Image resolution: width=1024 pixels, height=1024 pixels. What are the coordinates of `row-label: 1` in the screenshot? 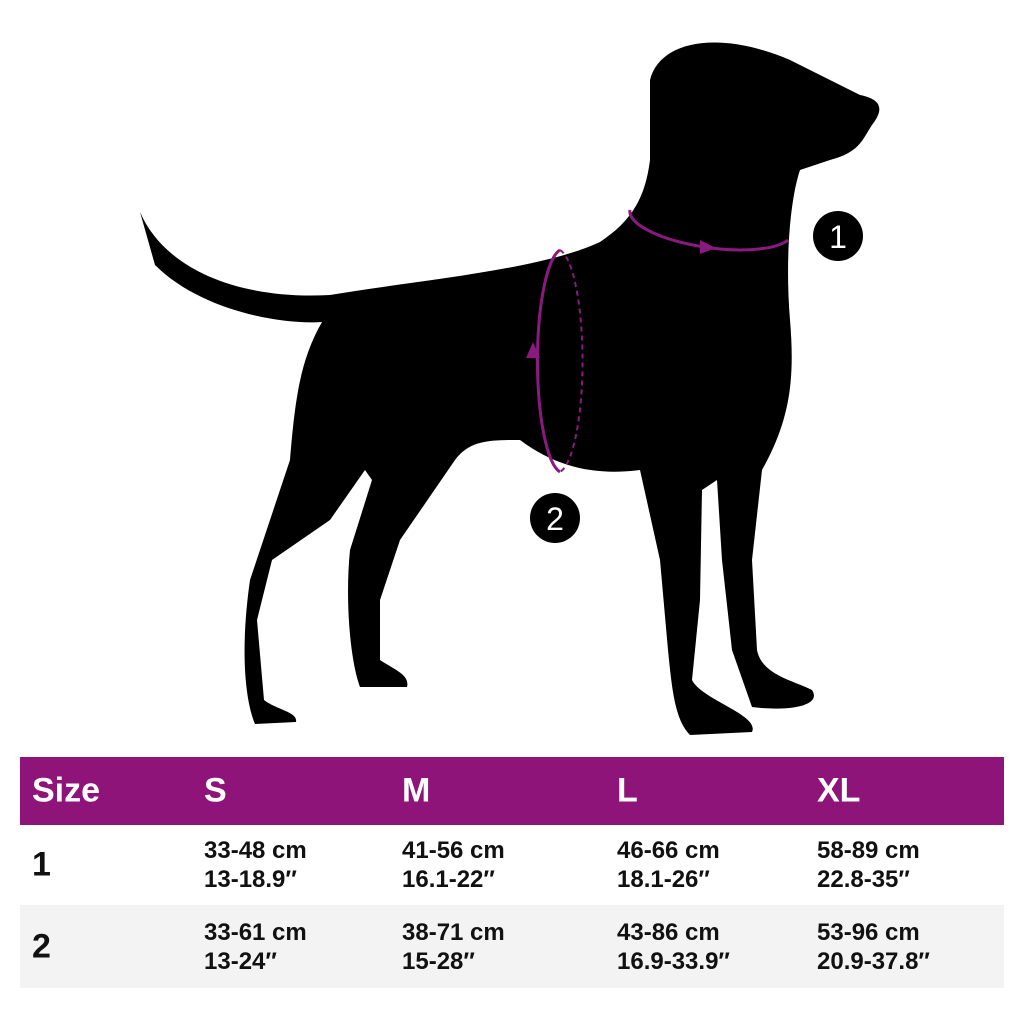 It's located at (41, 864).